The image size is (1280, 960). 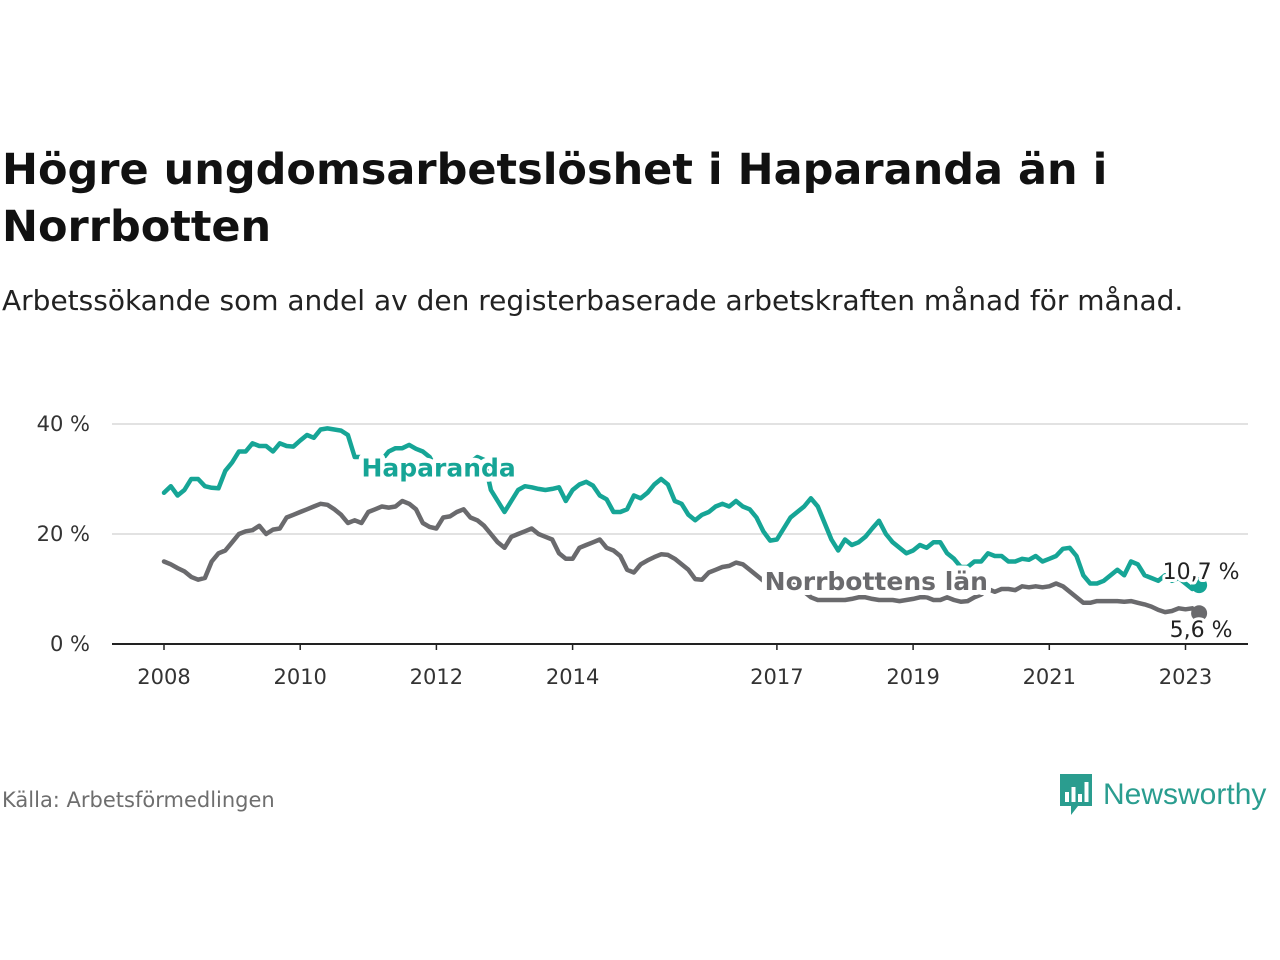 I want to click on x-tick-label: 2019, so click(x=912, y=677).